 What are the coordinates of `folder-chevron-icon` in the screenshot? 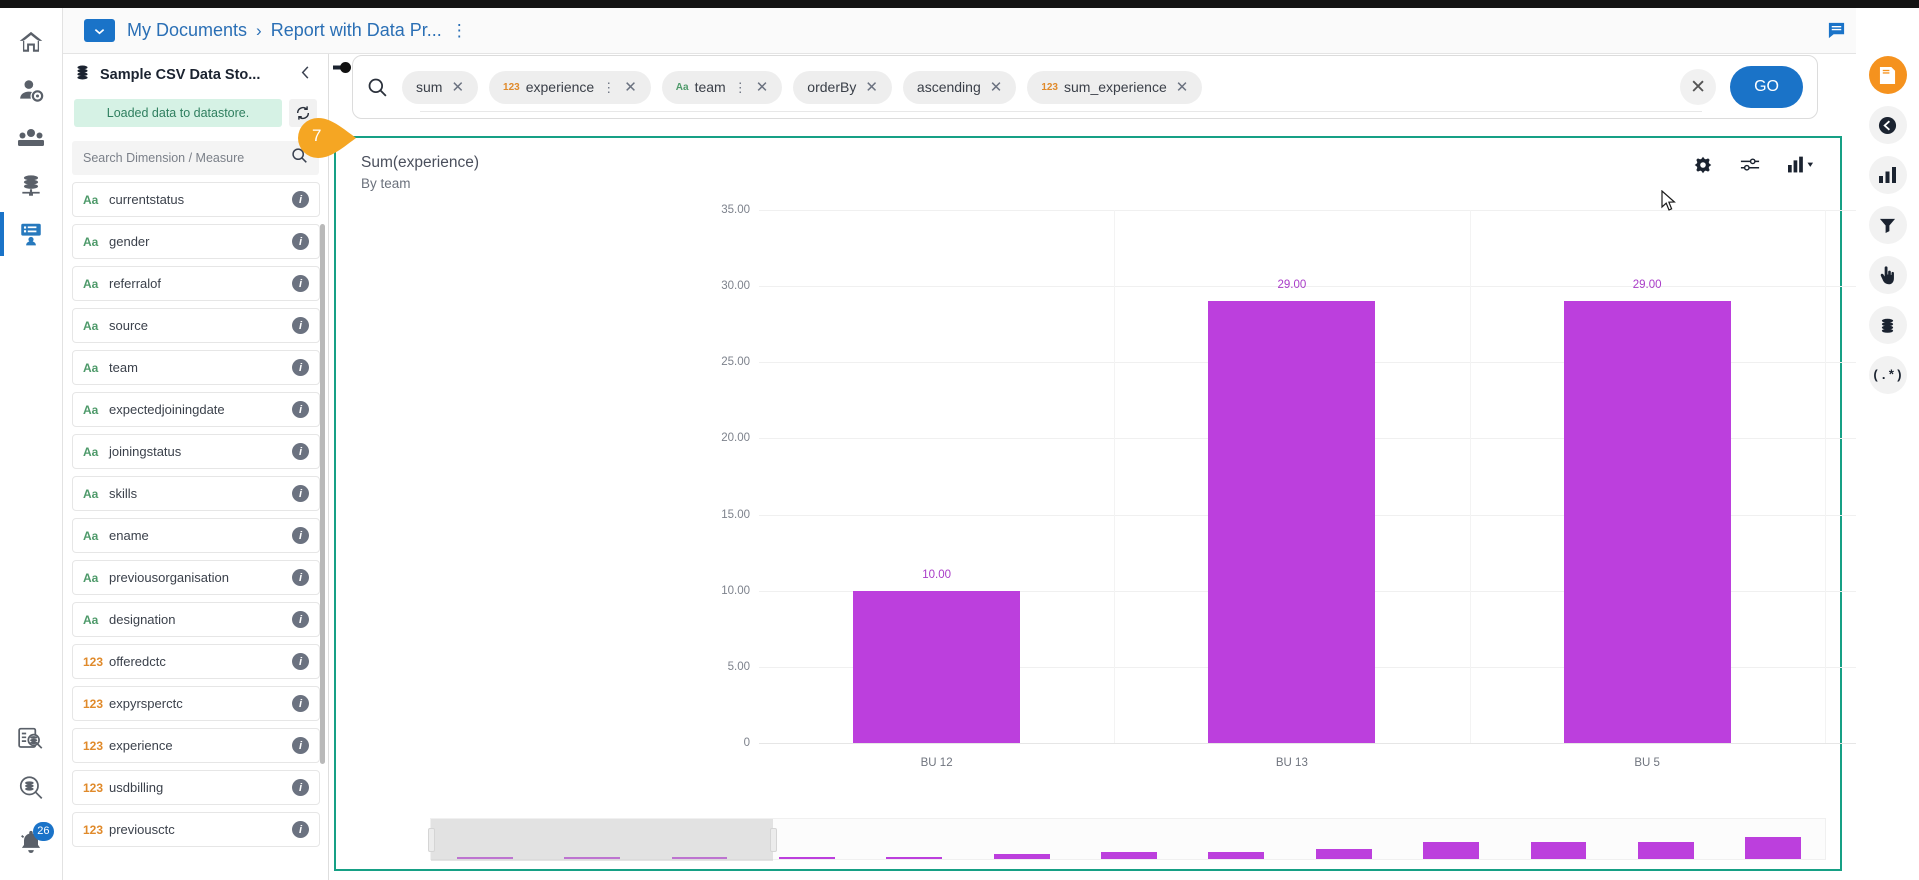 It's located at (99, 30).